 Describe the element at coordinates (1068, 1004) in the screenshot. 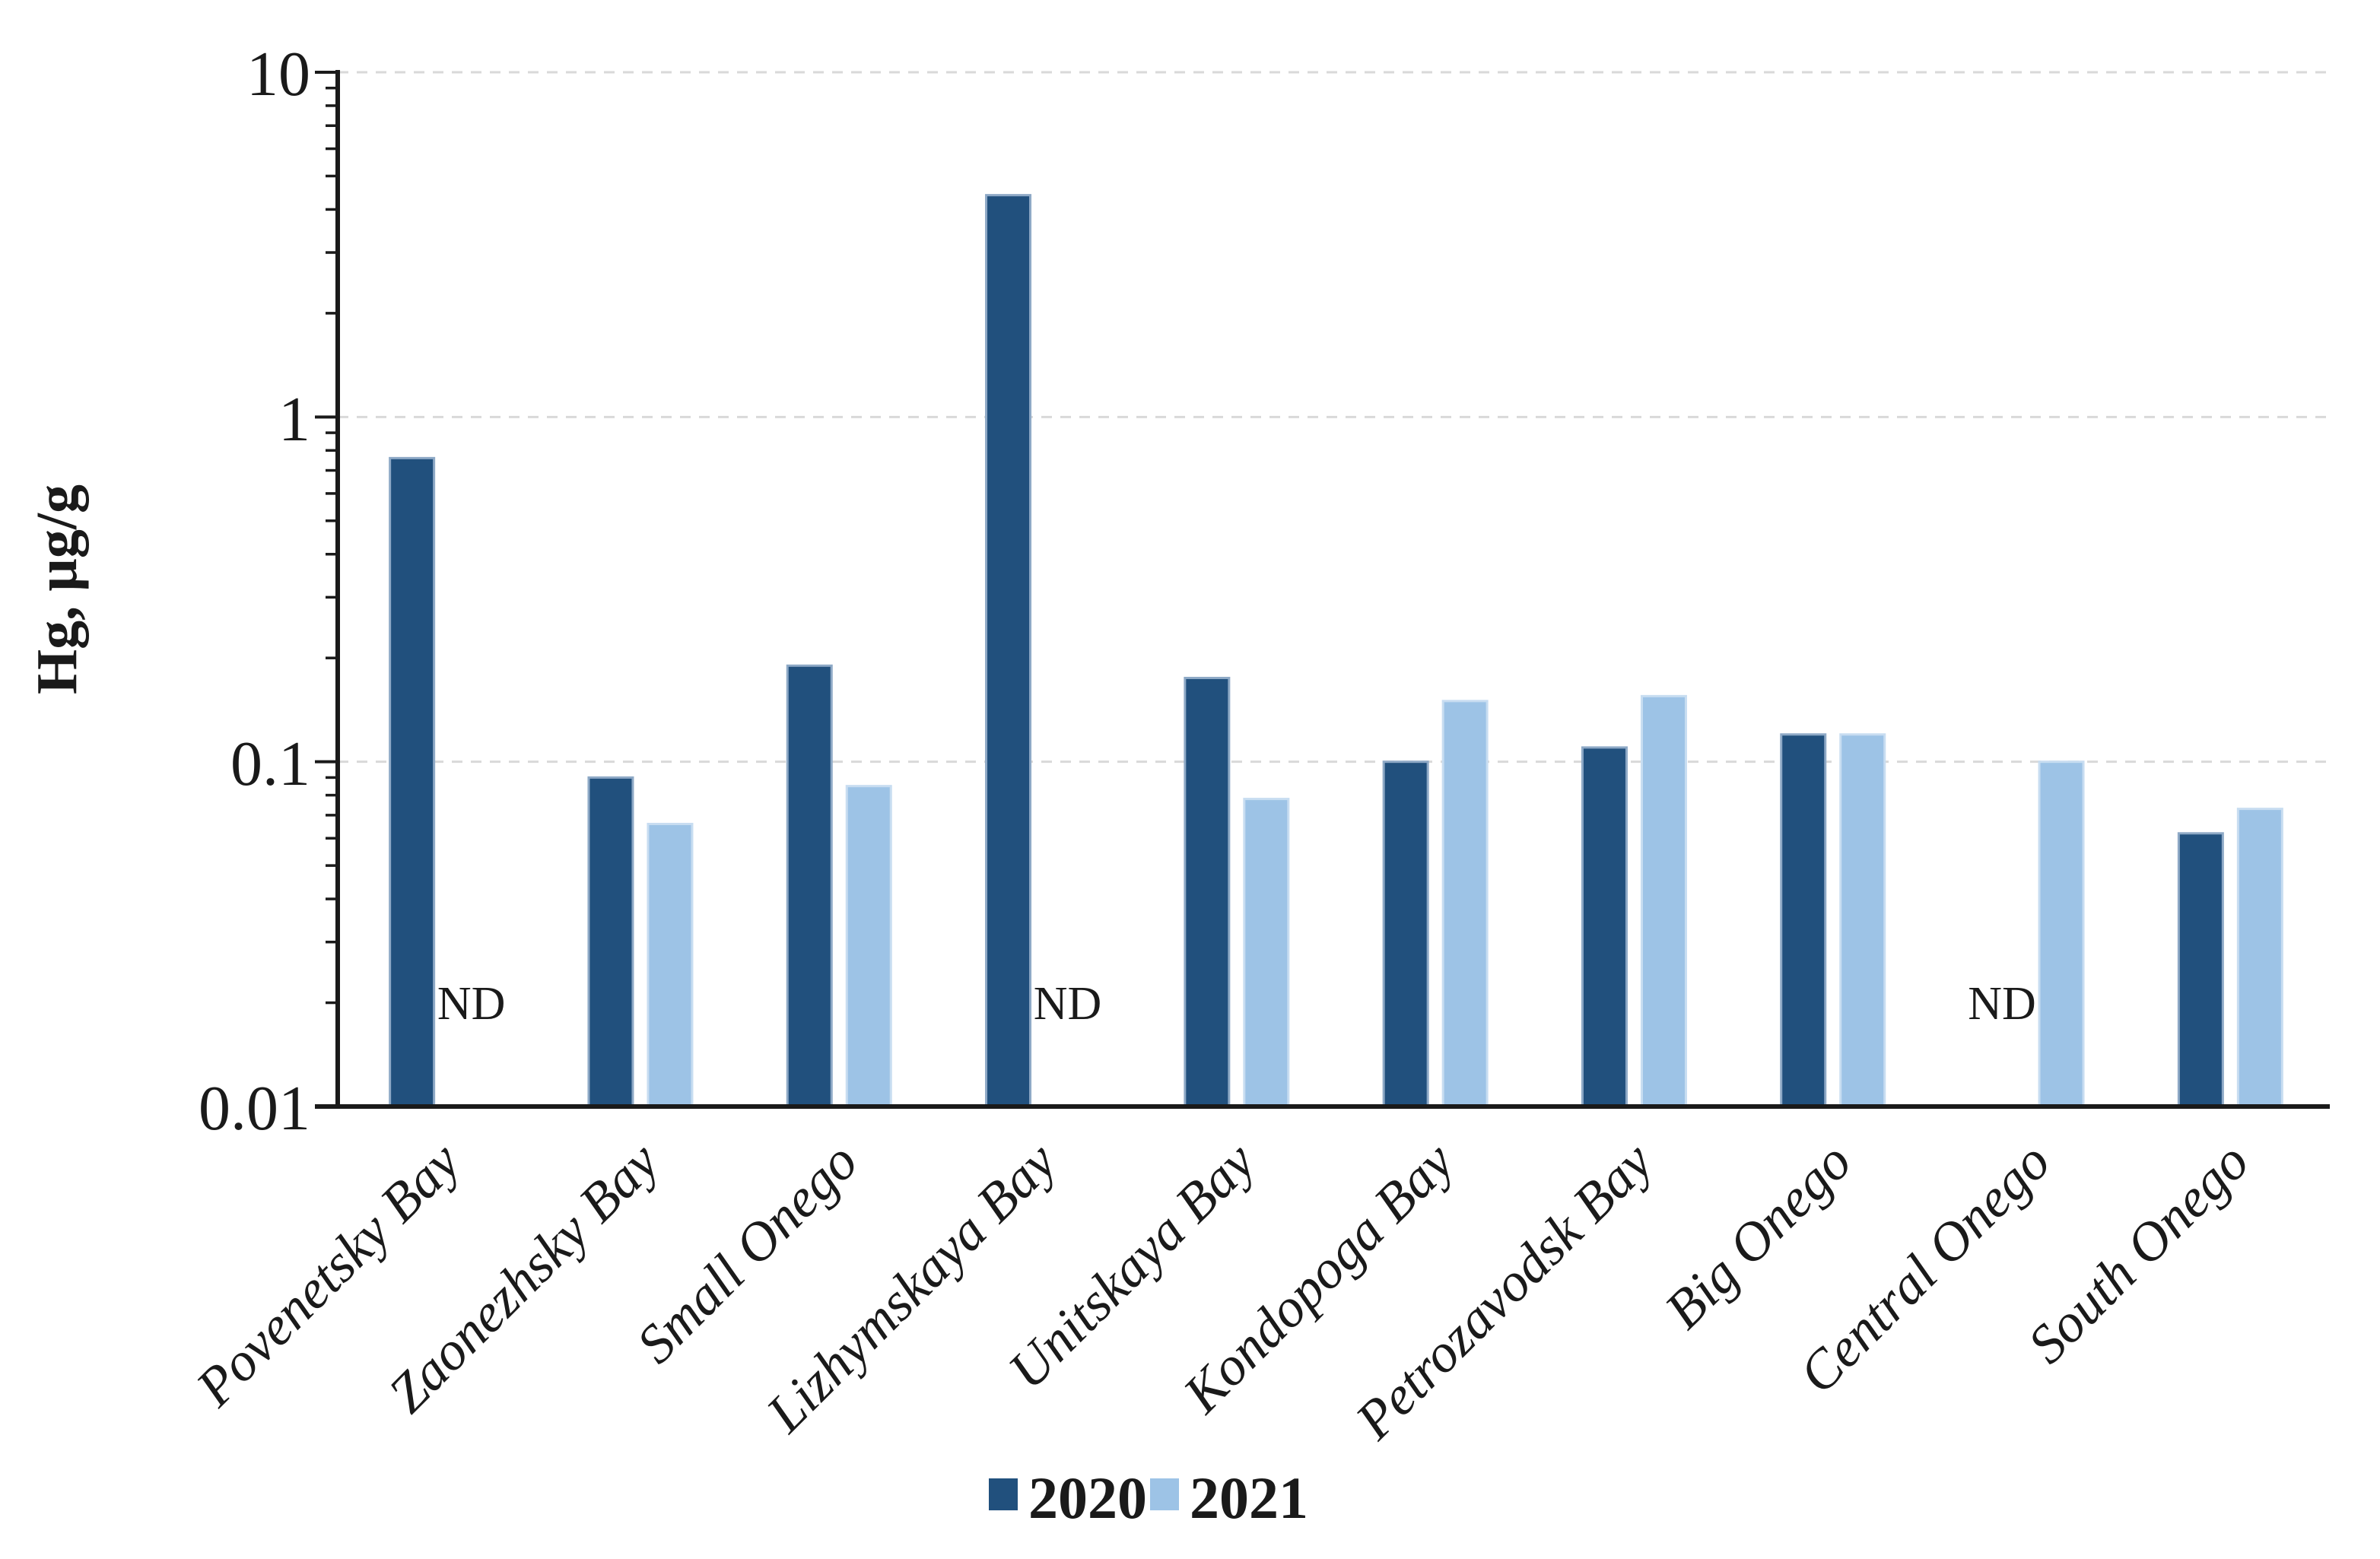

I see `nd-label-lizhymskaya-bay-2021: ND` at that location.